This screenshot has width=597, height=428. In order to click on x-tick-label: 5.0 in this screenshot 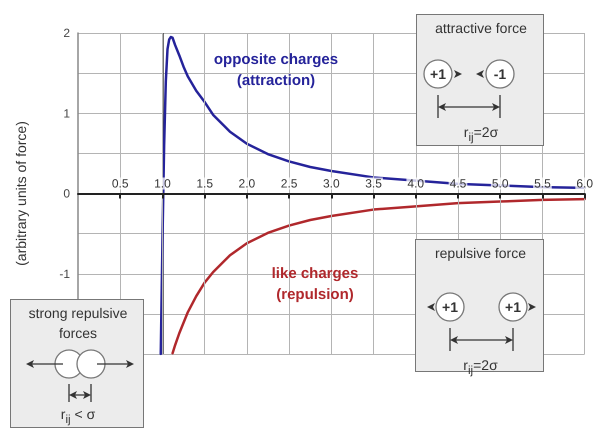, I will do `click(500, 183)`.